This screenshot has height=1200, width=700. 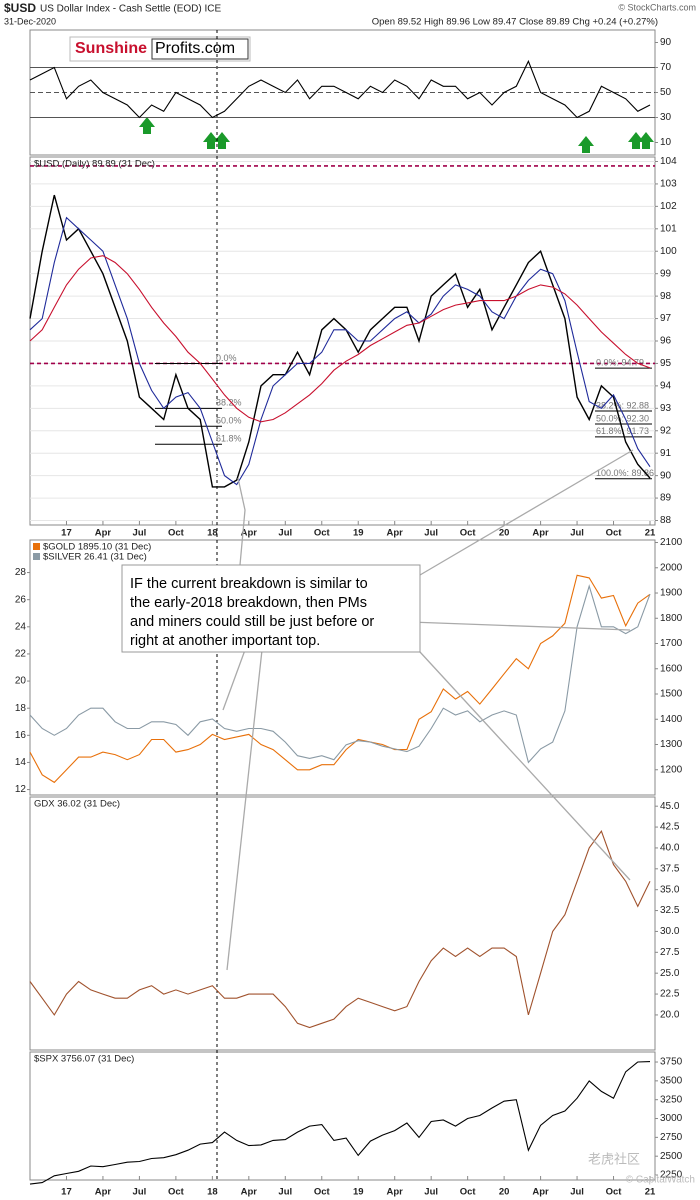 What do you see at coordinates (671, 1099) in the screenshot?
I see `y-tick-label: 3250` at bounding box center [671, 1099].